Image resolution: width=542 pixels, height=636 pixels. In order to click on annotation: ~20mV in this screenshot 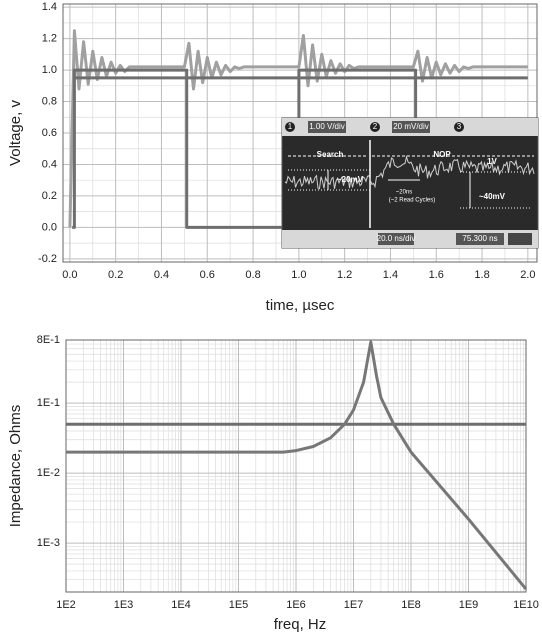, I will do `click(350, 179)`.